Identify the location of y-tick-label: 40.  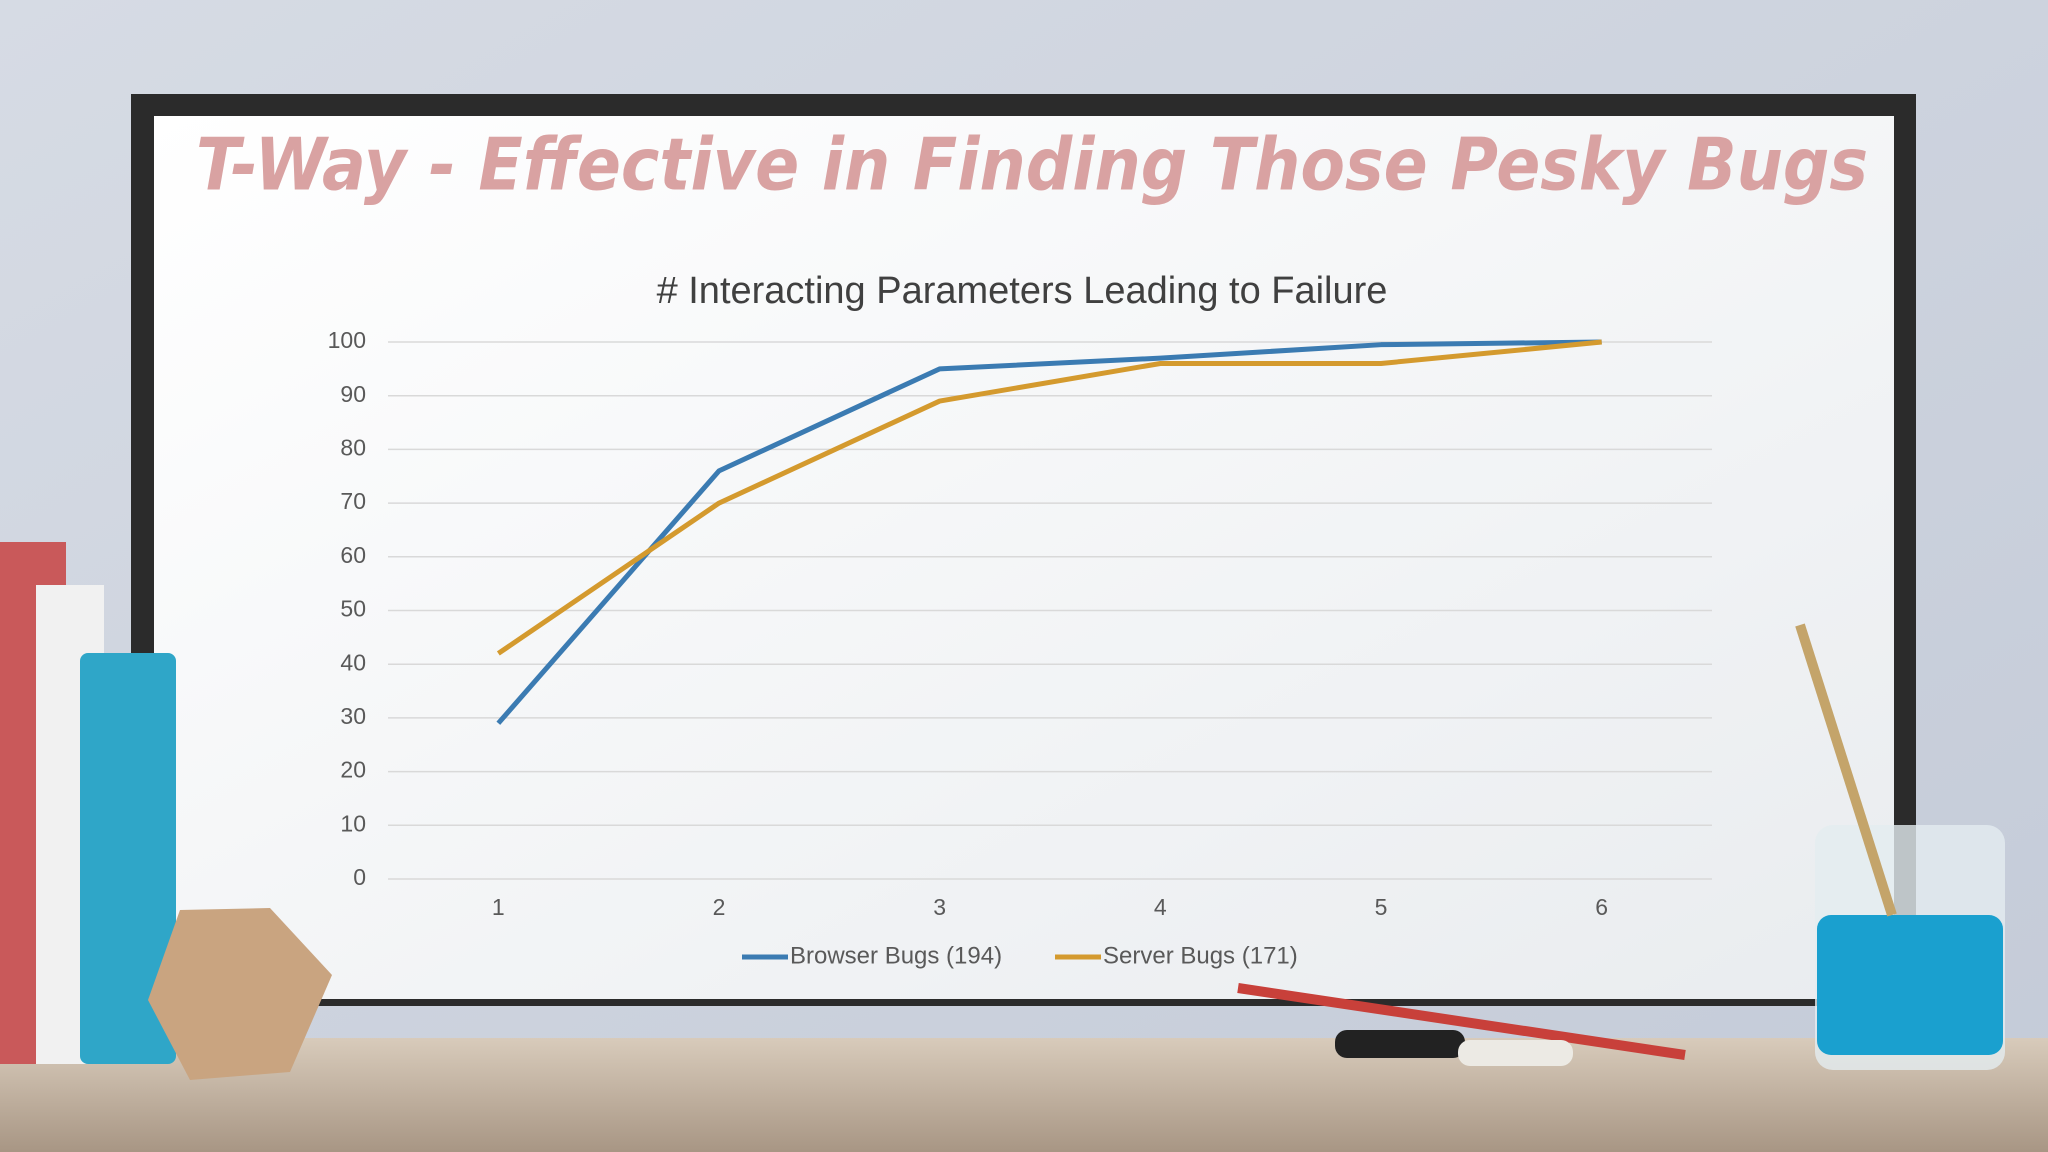
(353, 662).